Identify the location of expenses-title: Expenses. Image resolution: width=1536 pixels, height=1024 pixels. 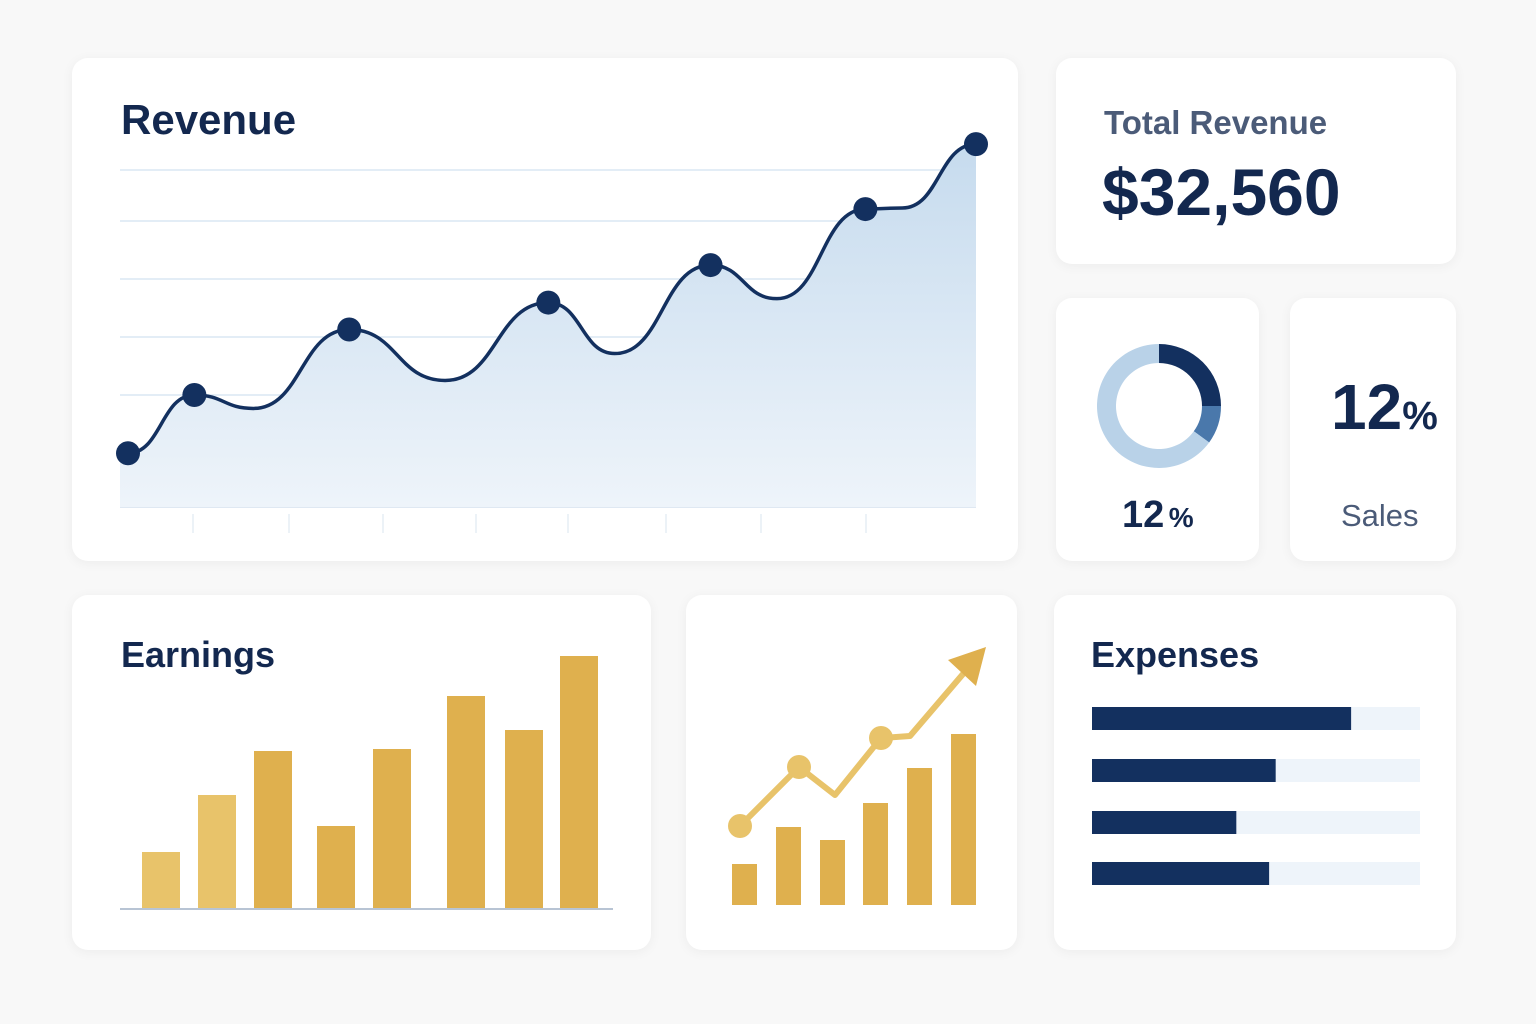
(1175, 654).